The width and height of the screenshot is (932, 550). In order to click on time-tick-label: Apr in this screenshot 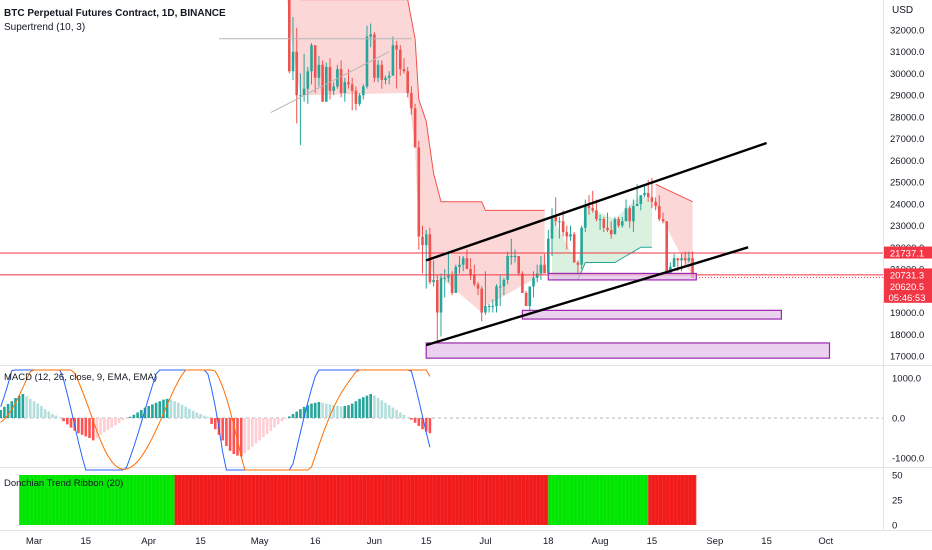, I will do `click(148, 541)`.